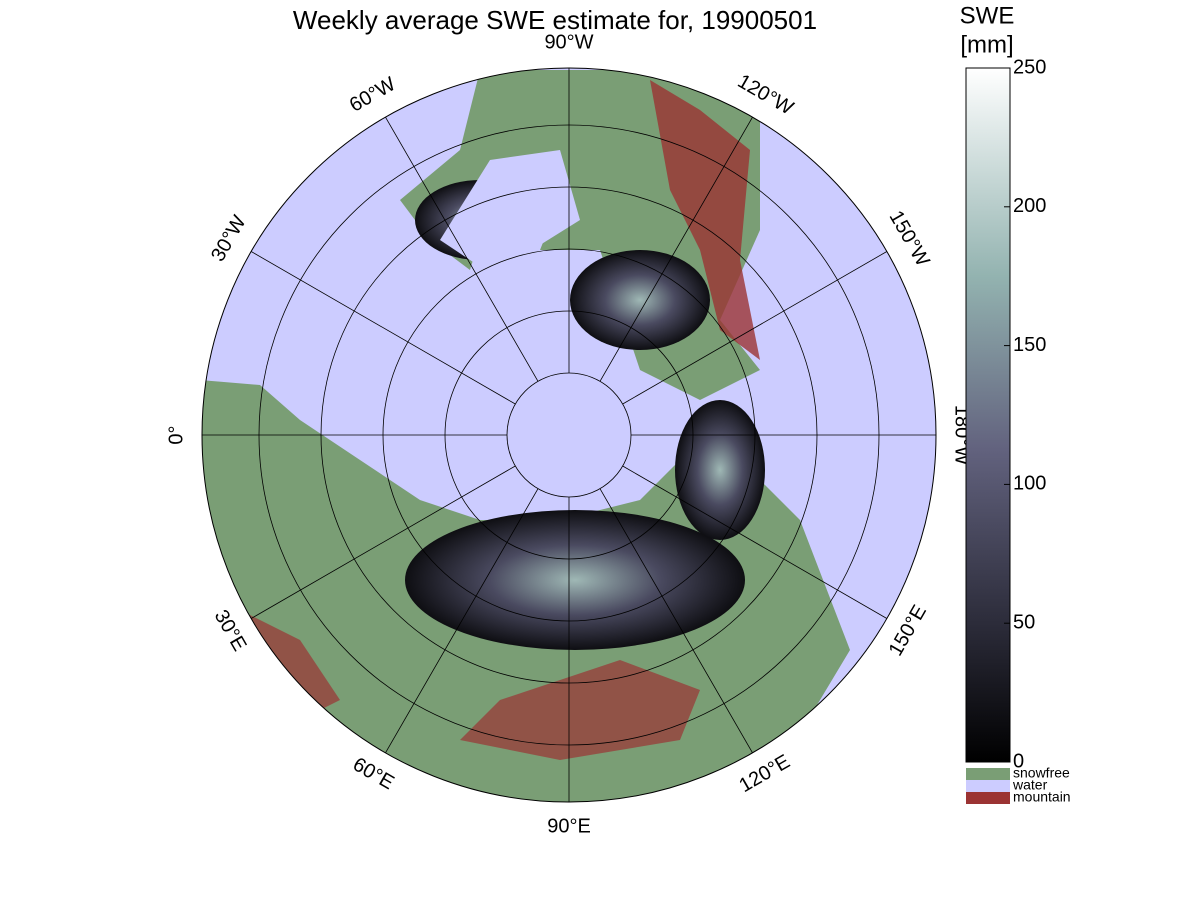 The width and height of the screenshot is (1201, 901). I want to click on longitude-label: 90°E, so click(569, 826).